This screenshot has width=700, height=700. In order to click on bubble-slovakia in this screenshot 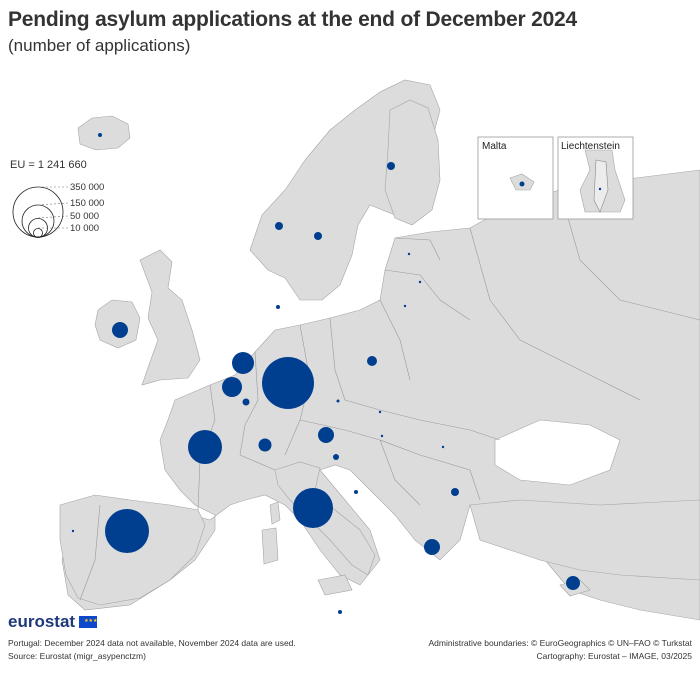, I will do `click(380, 412)`.